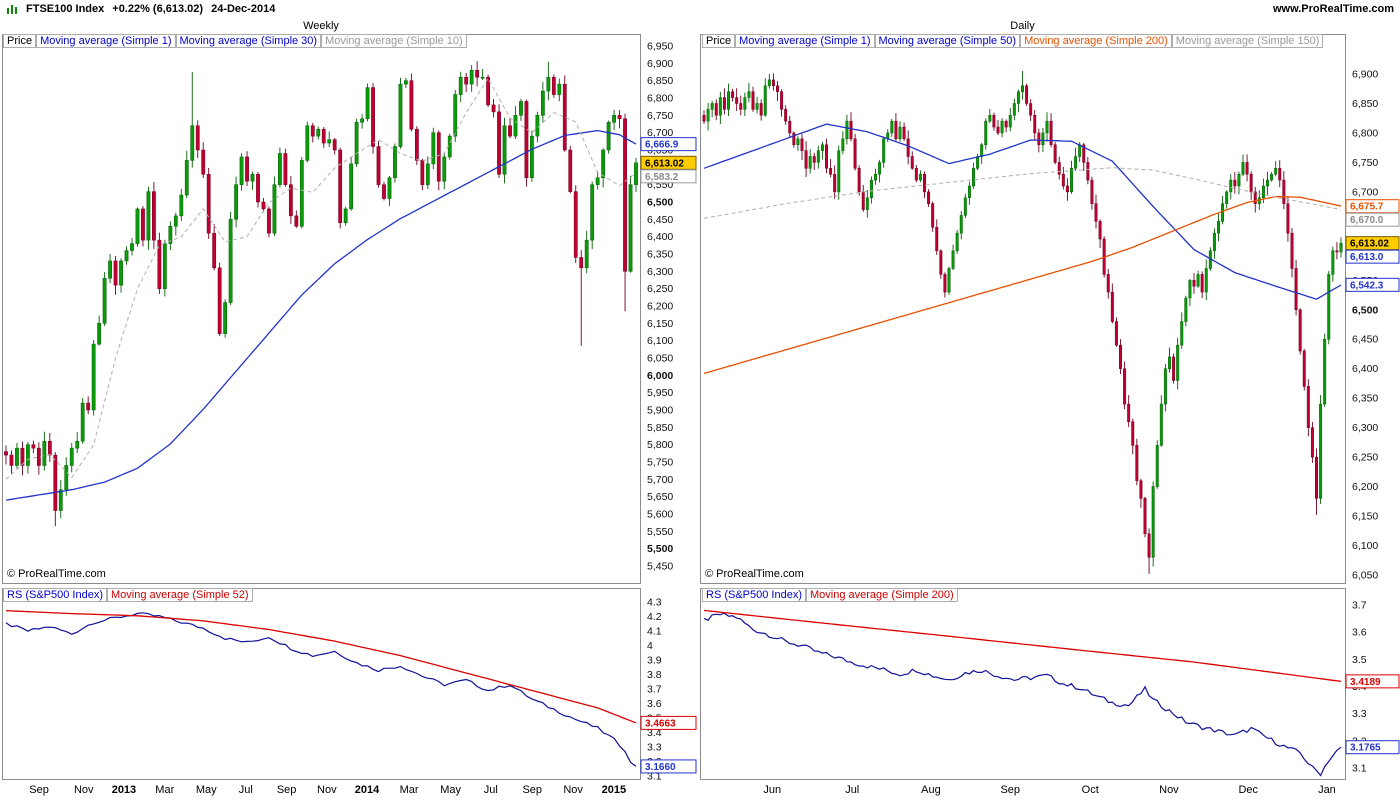 This screenshot has width=1400, height=800. I want to click on svg-text: 6,666.9, so click(662, 145).